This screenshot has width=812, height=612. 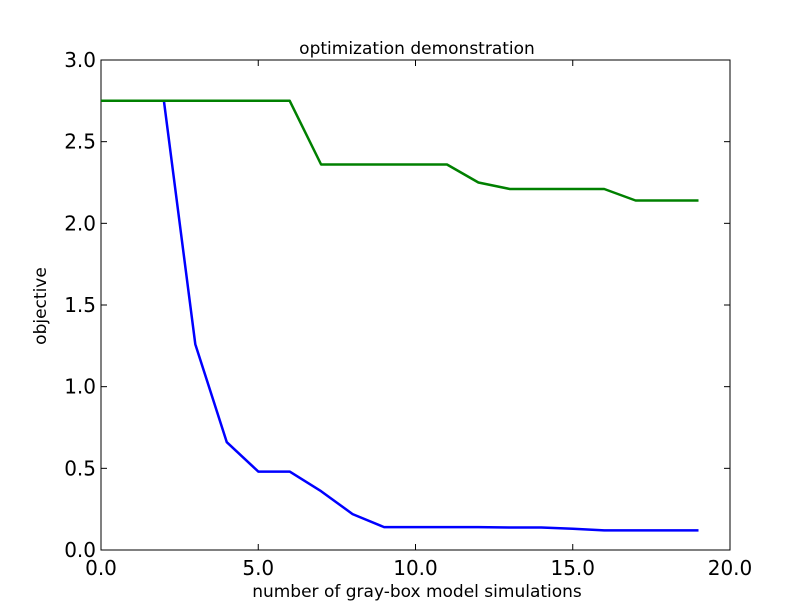 What do you see at coordinates (572, 568) in the screenshot?
I see `x-tick-label: 15.0` at bounding box center [572, 568].